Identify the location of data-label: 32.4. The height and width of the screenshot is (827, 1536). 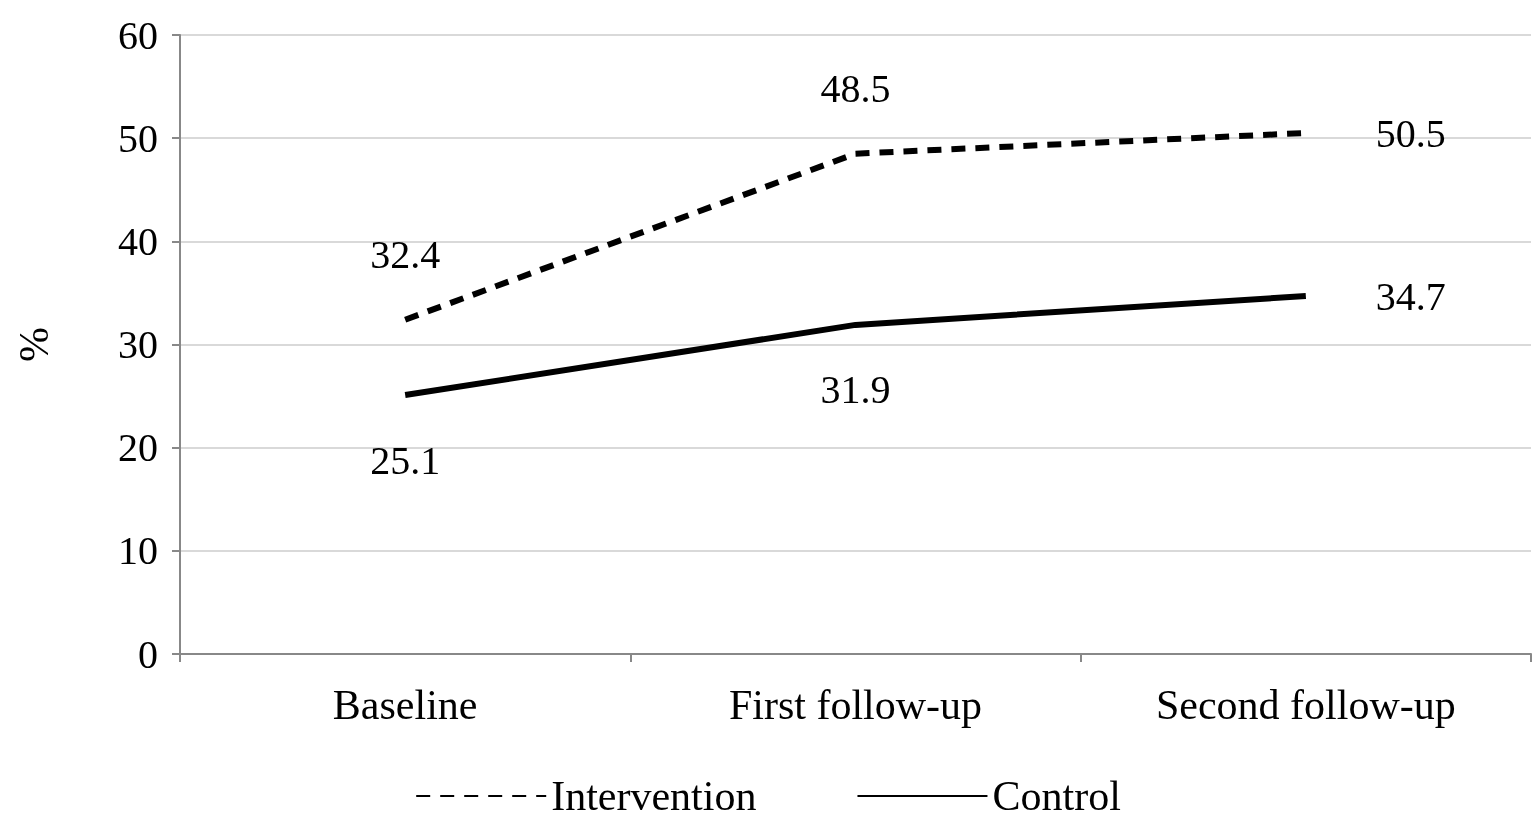
(405, 255).